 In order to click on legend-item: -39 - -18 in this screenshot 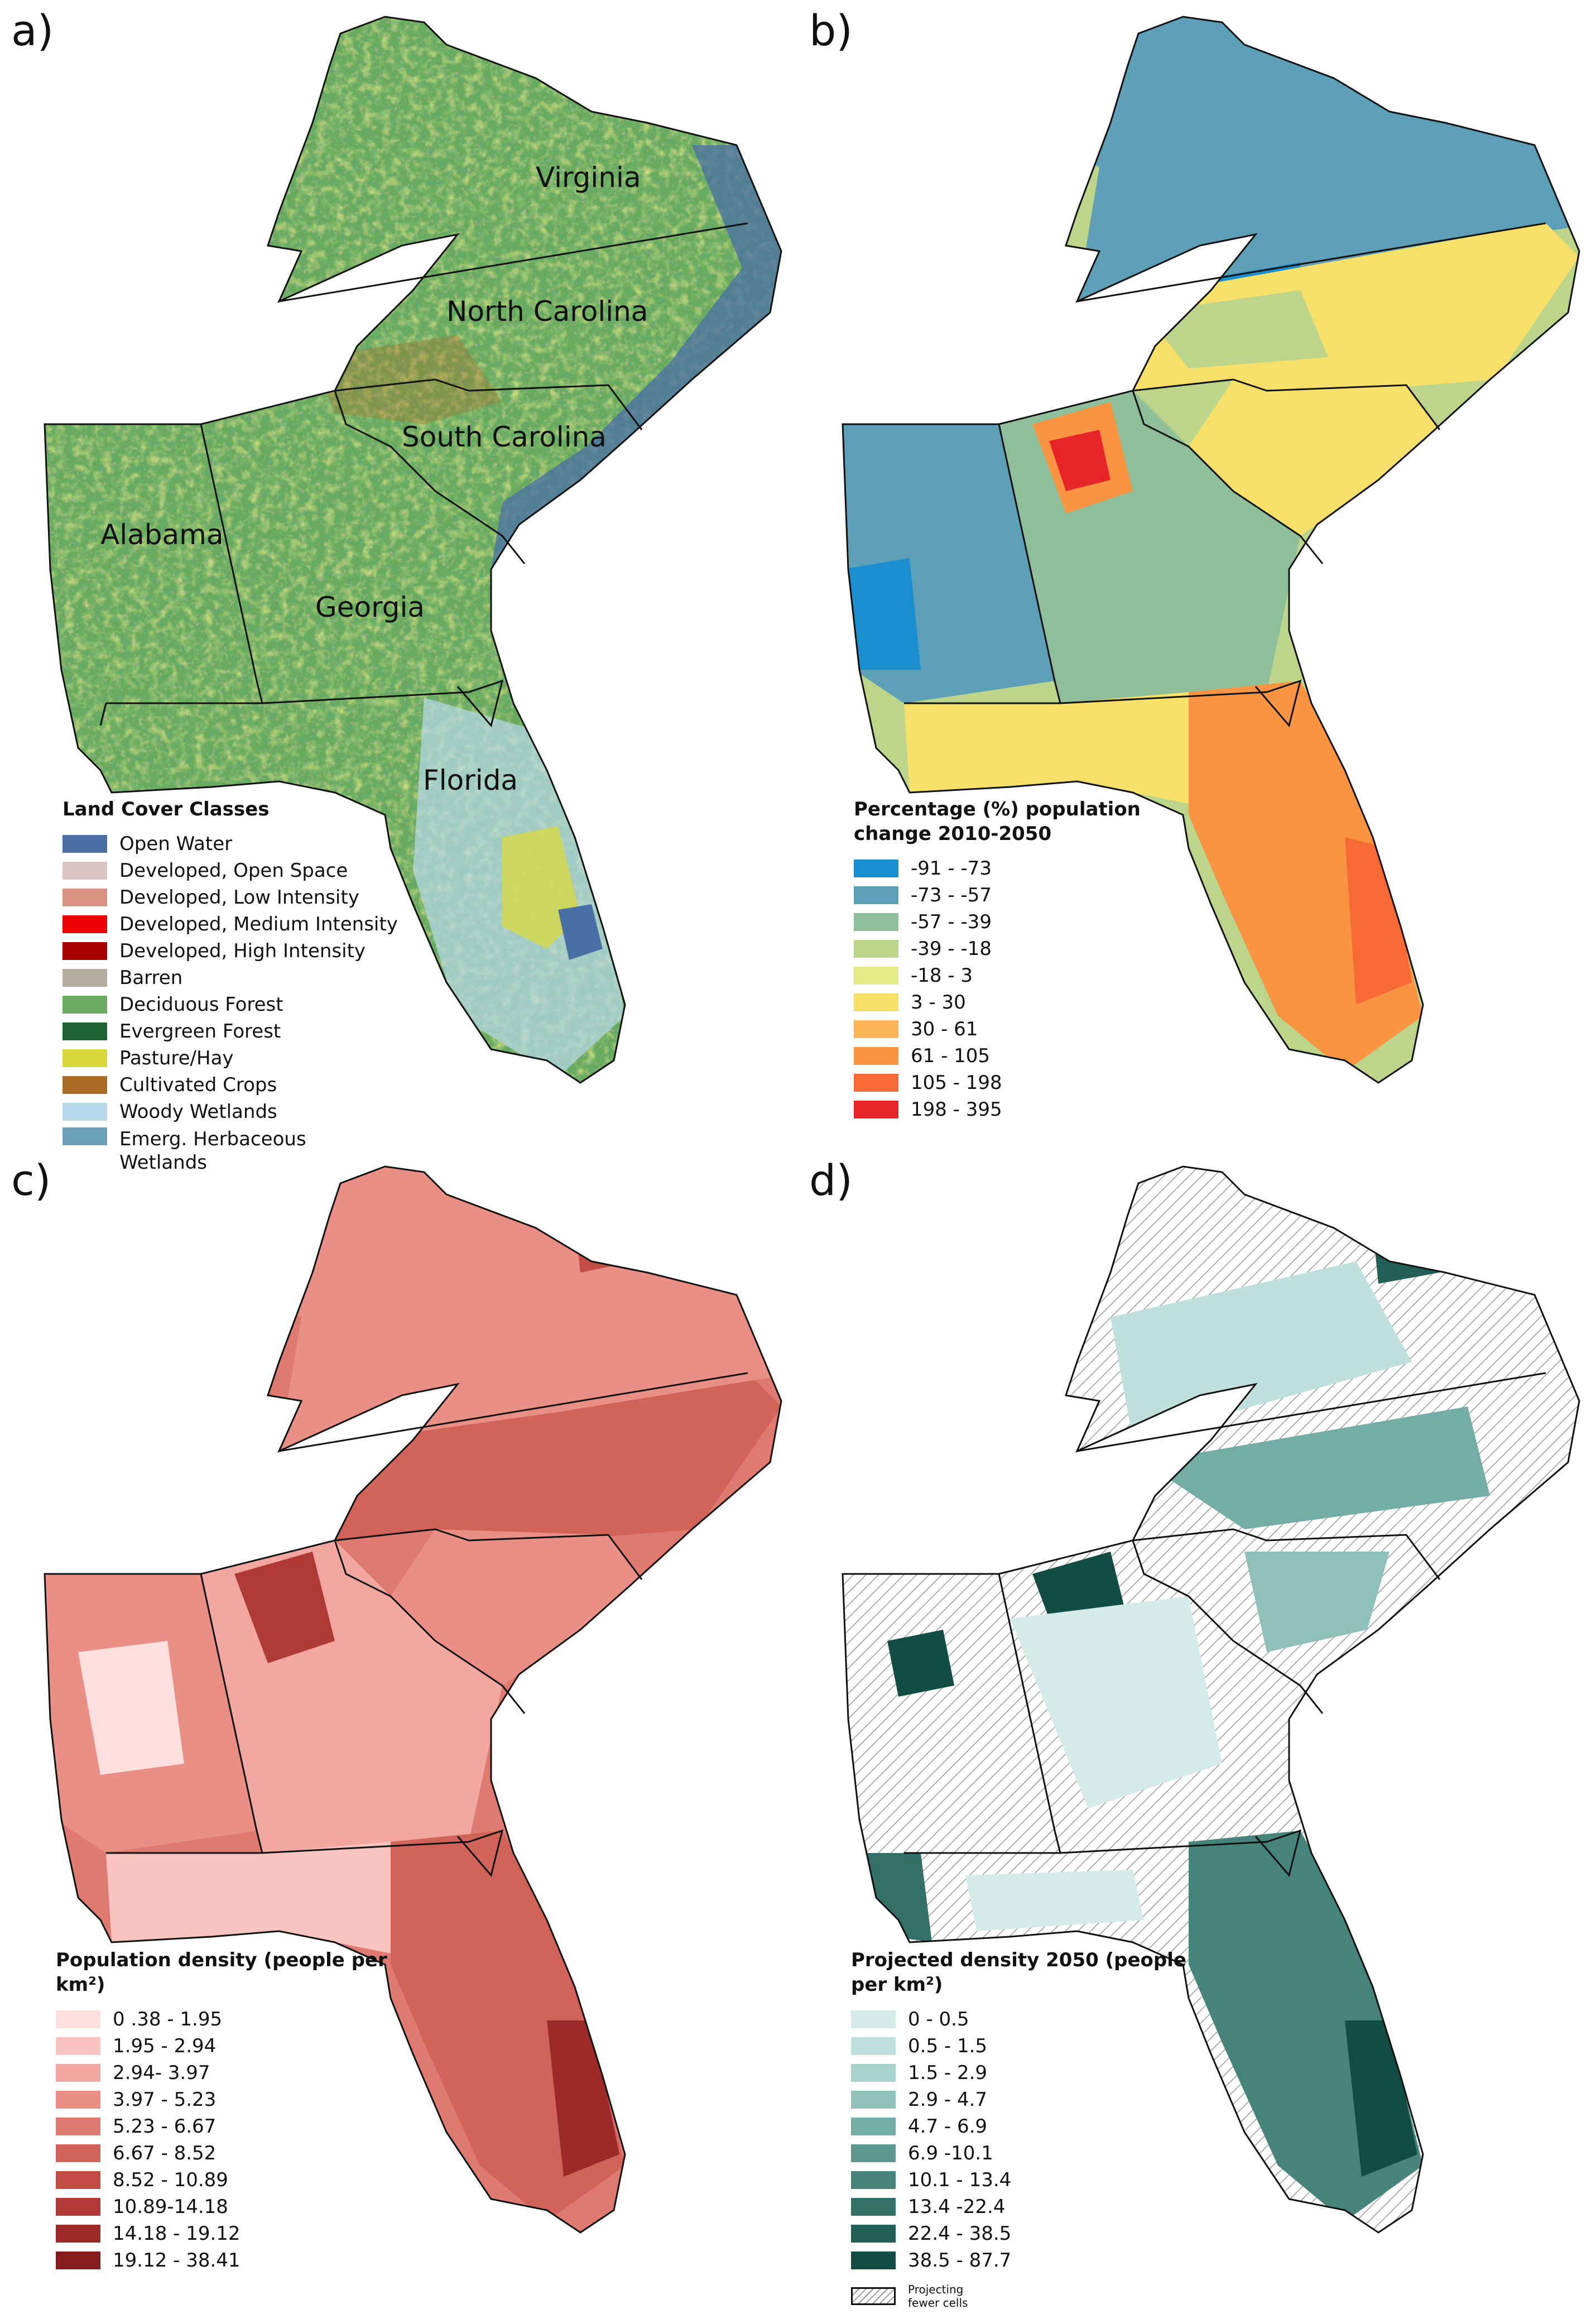, I will do `click(1032, 948)`.